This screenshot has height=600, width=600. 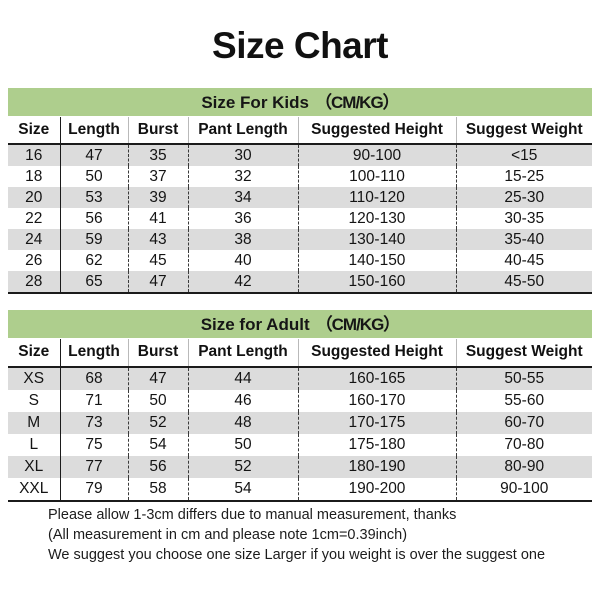 I want to click on adult-cell: 180-190, so click(x=377, y=467).